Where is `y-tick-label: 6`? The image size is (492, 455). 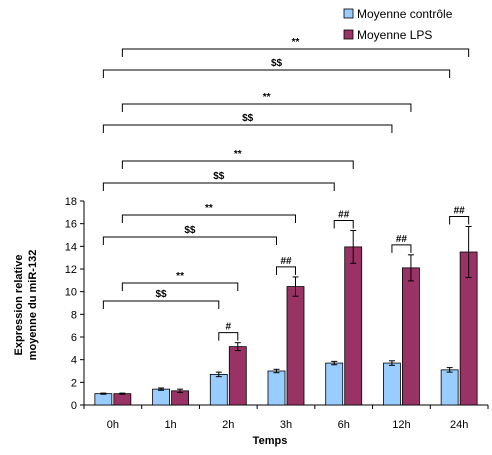
y-tick-label: 6 is located at coordinates (74, 338).